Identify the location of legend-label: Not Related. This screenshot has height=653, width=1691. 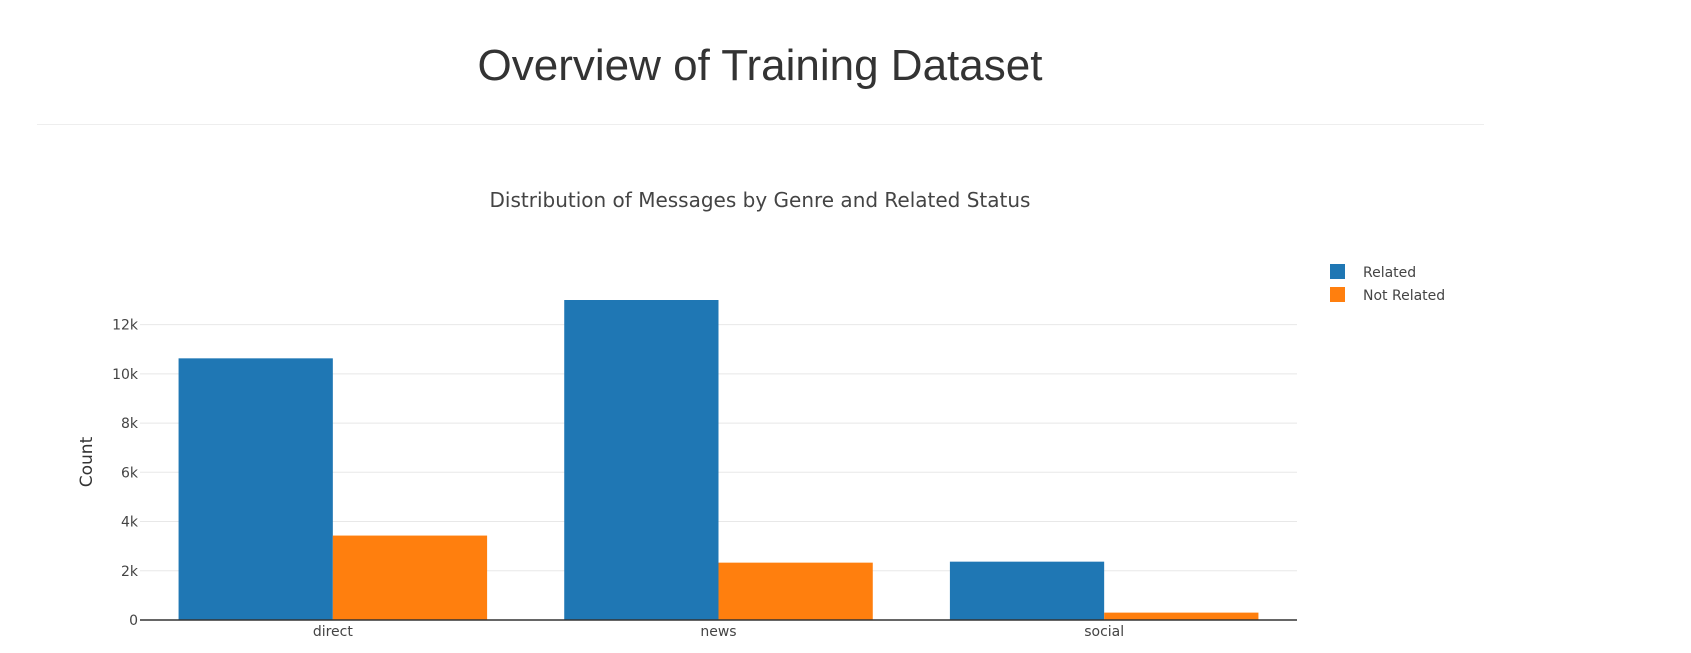
(1404, 296).